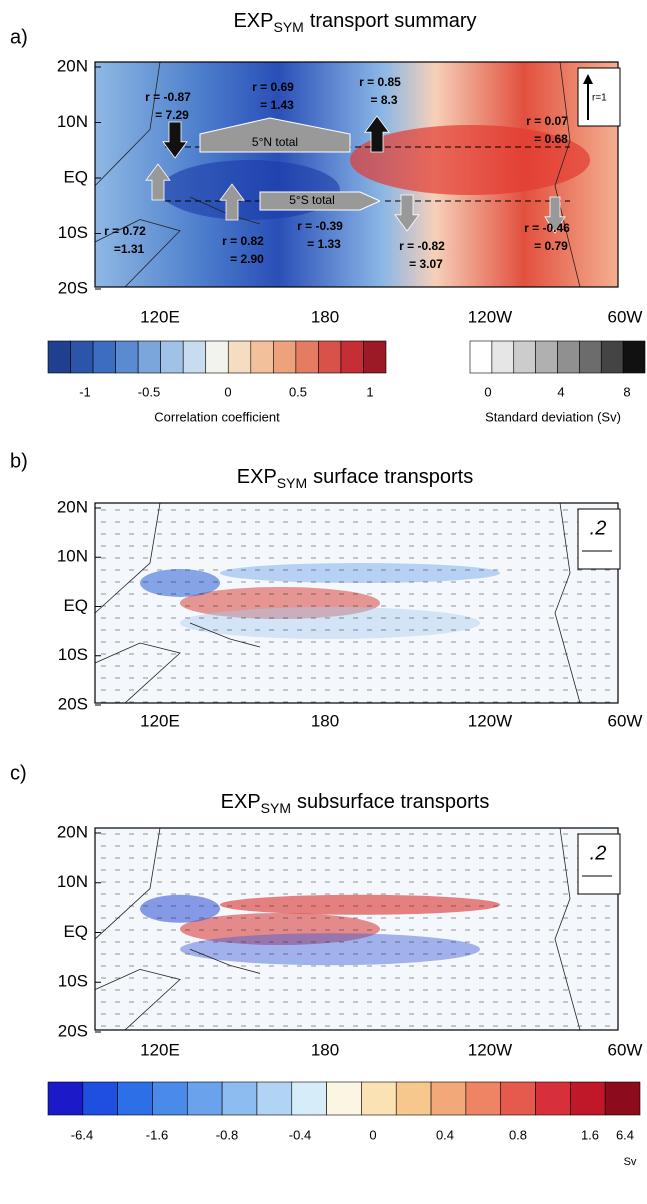  What do you see at coordinates (470, 160) in the screenshot?
I see `warm-tongue` at bounding box center [470, 160].